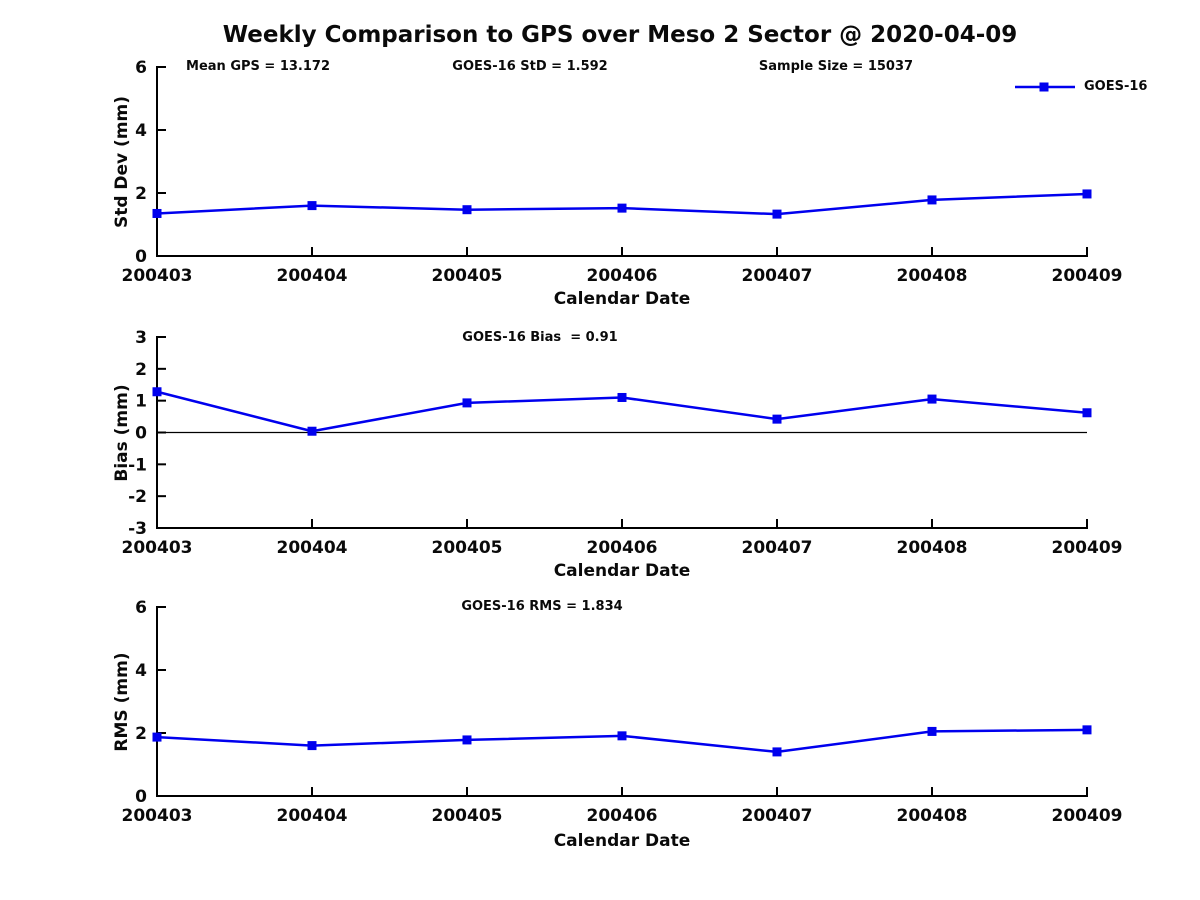 The image size is (1200, 900). Describe the element at coordinates (622, 571) in the screenshot. I see `x-axis-label-calendar-date-2: Calendar Date` at that location.